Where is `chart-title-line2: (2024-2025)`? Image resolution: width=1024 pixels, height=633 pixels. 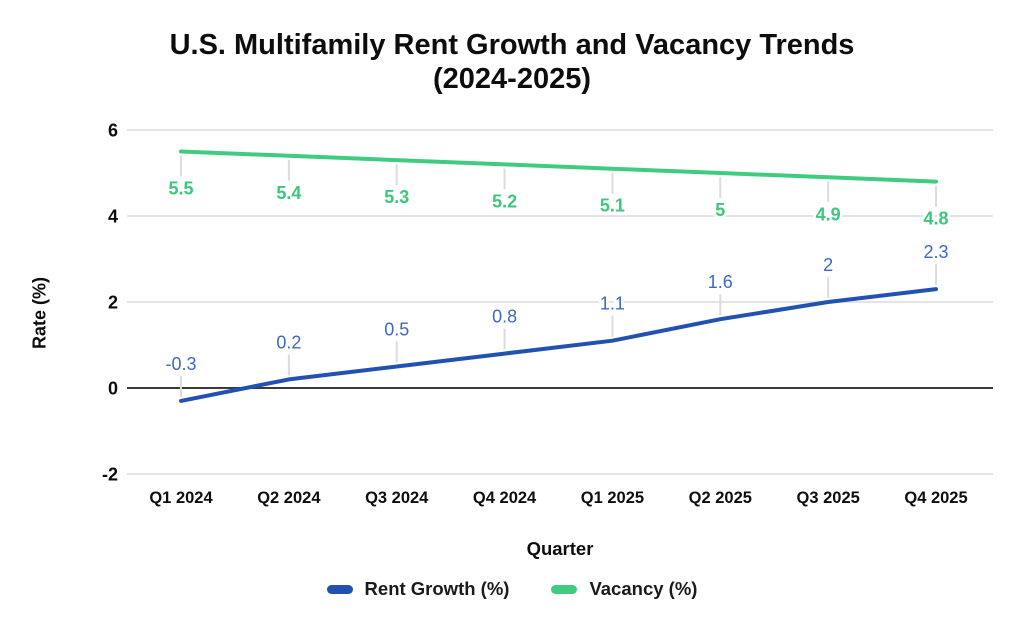
chart-title-line2: (2024-2025) is located at coordinates (512, 79).